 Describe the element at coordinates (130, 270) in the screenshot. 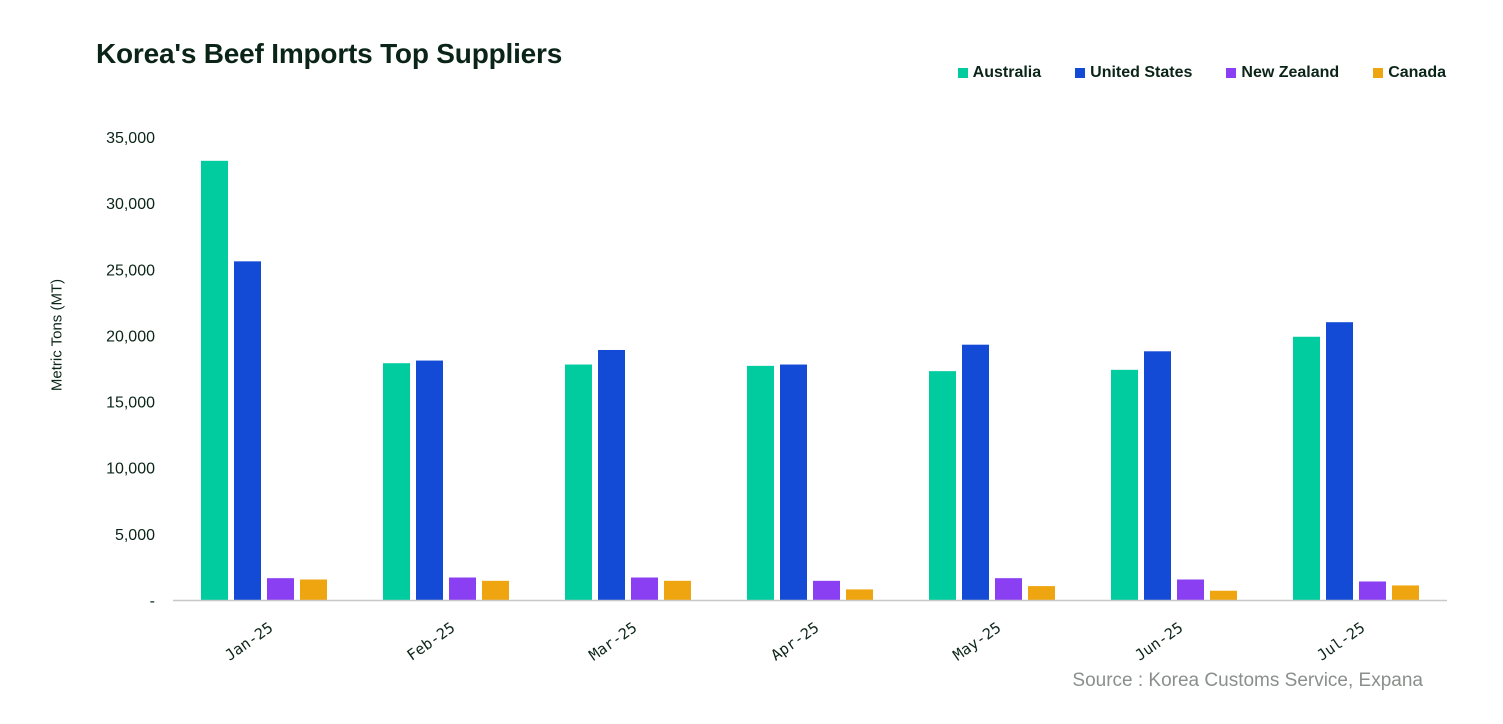

I see `y-tick-label: 25,000` at that location.